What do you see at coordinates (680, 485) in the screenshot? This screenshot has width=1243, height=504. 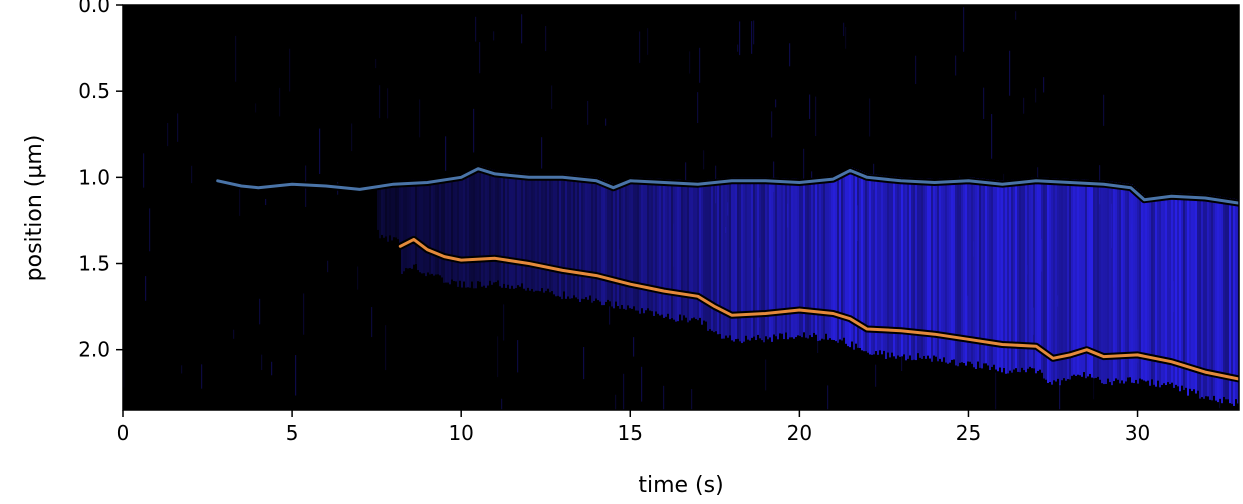 I see `x-axis-label: time (s)` at bounding box center [680, 485].